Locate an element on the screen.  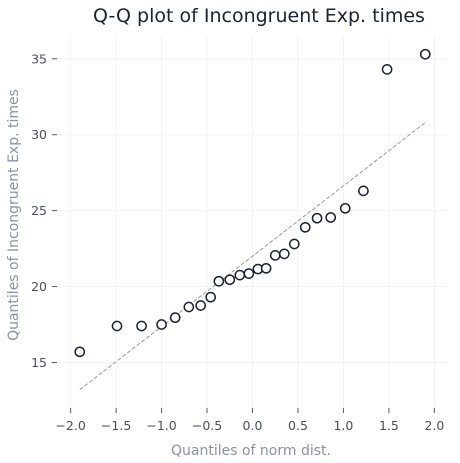
x-tick-label: 1.5 is located at coordinates (389, 425).